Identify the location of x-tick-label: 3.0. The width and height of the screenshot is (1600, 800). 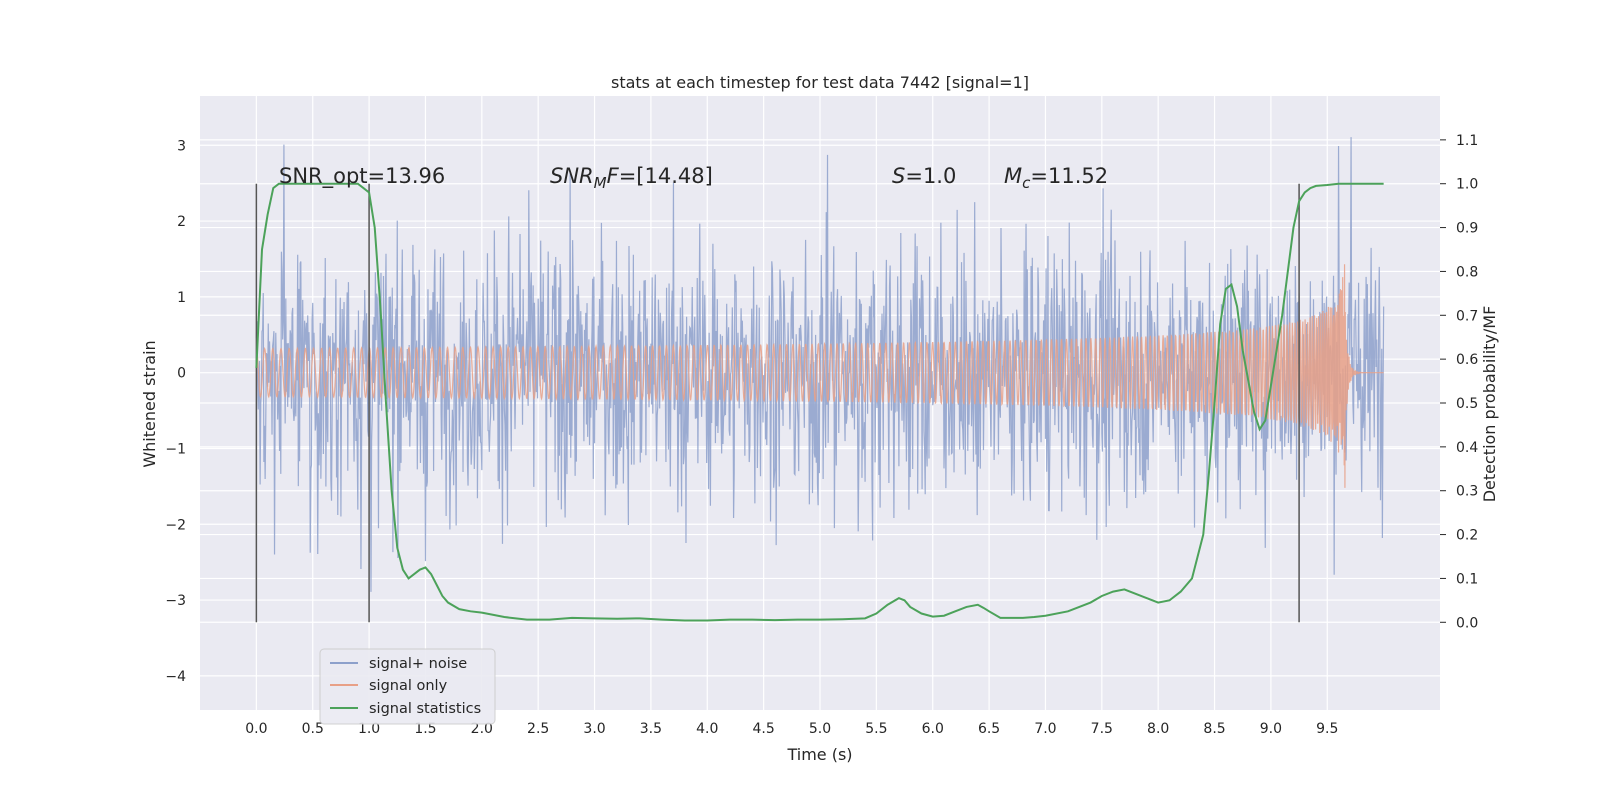
(594, 729).